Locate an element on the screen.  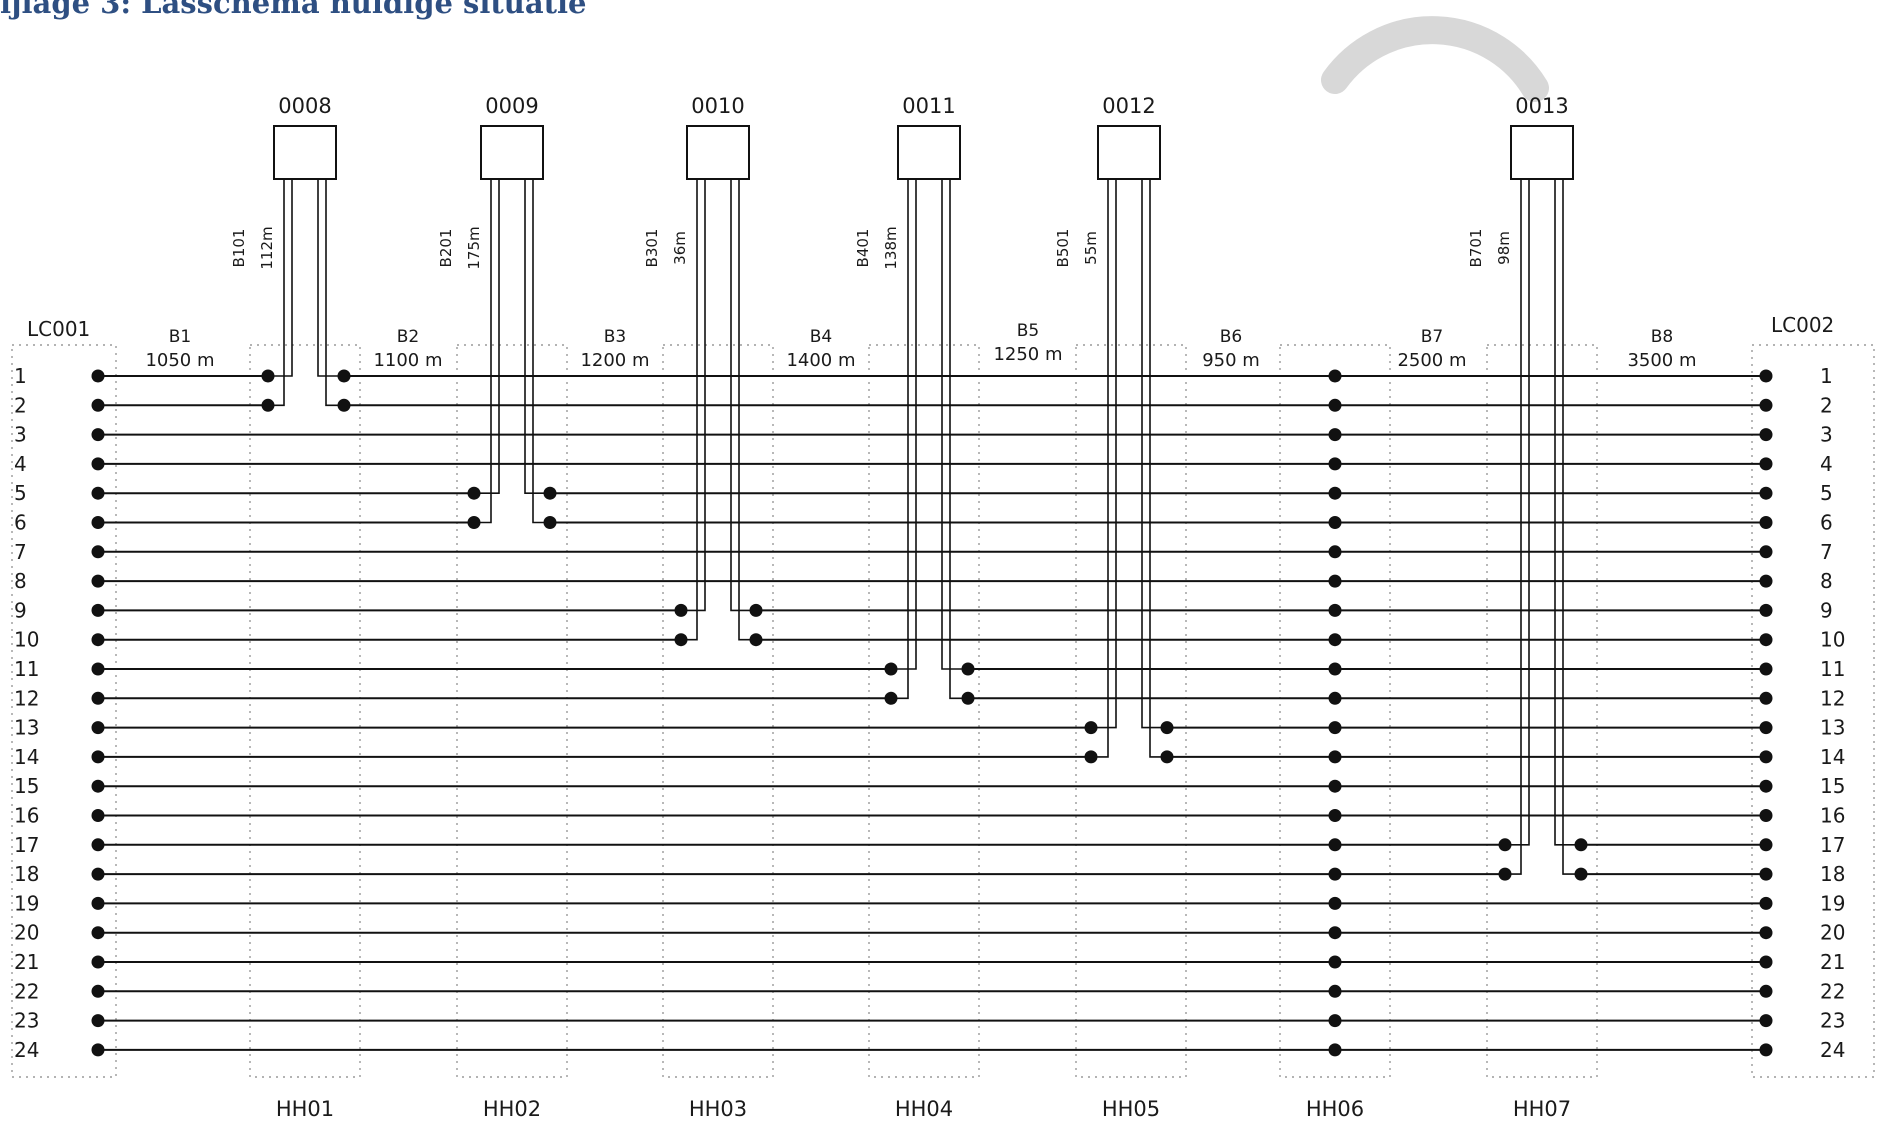
handhole-label: HH06 is located at coordinates (1335, 1109).